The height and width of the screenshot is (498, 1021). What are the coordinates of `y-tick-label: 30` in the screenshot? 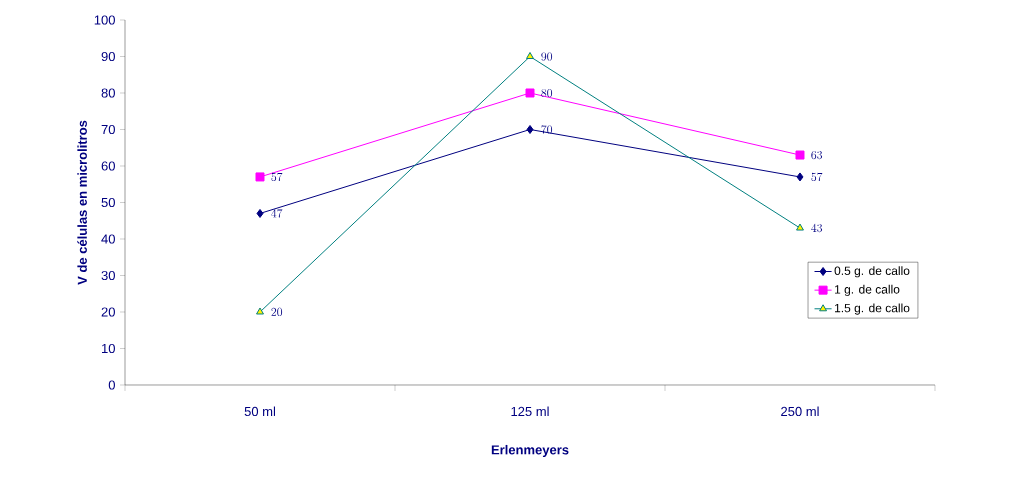 It's located at (108, 275).